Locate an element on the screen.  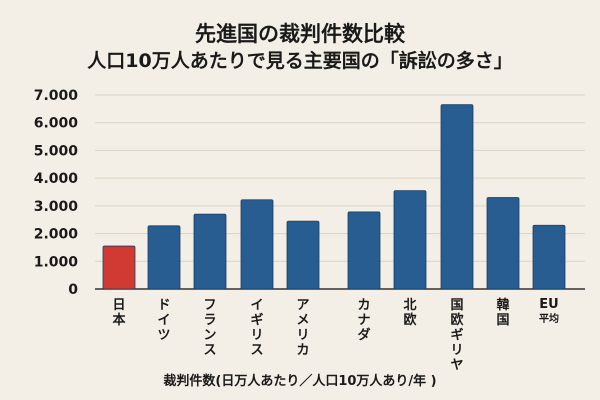
x-tick-label: ン is located at coordinates (209, 335).